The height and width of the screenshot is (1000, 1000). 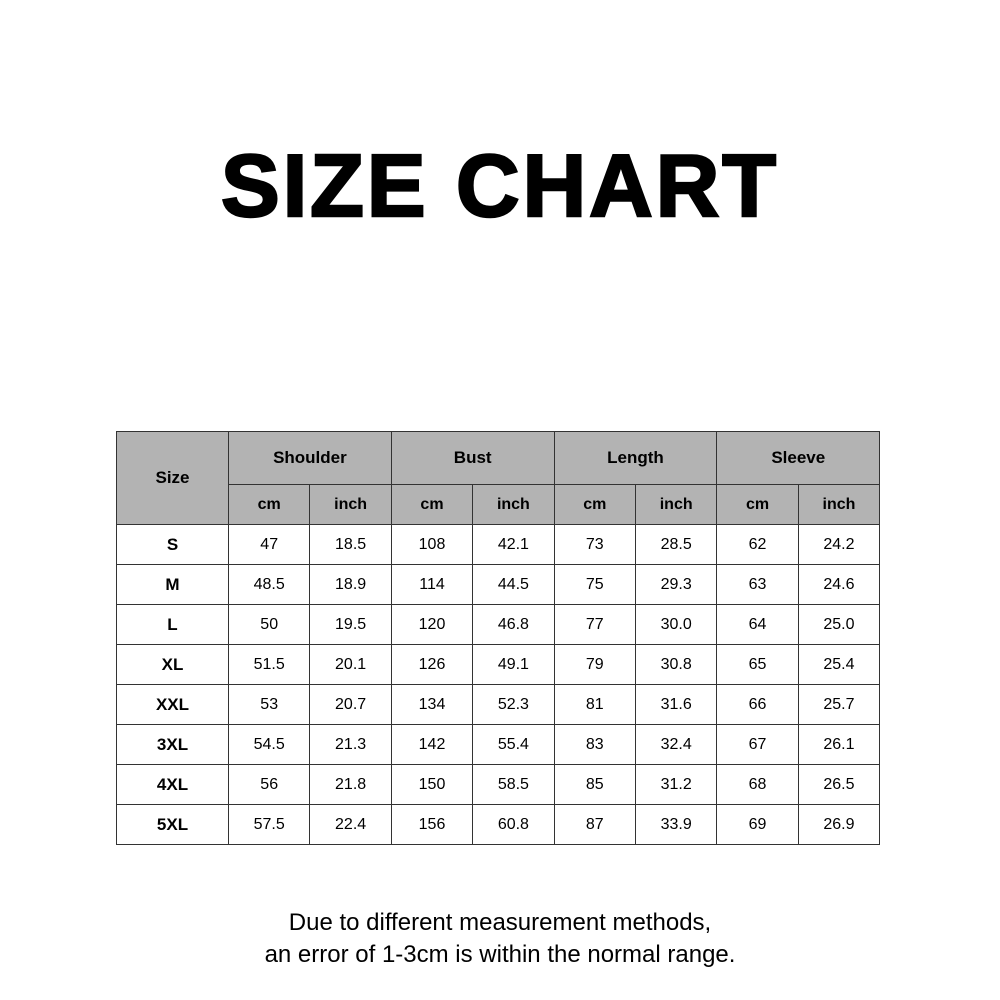 I want to click on value-cell: 26.9, so click(x=839, y=824).